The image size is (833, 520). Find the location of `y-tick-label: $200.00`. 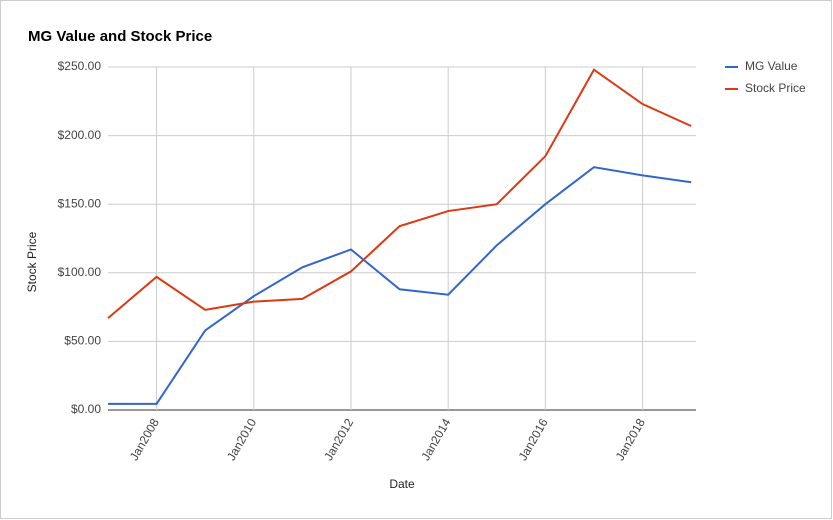

y-tick-label: $200.00 is located at coordinates (80, 135).